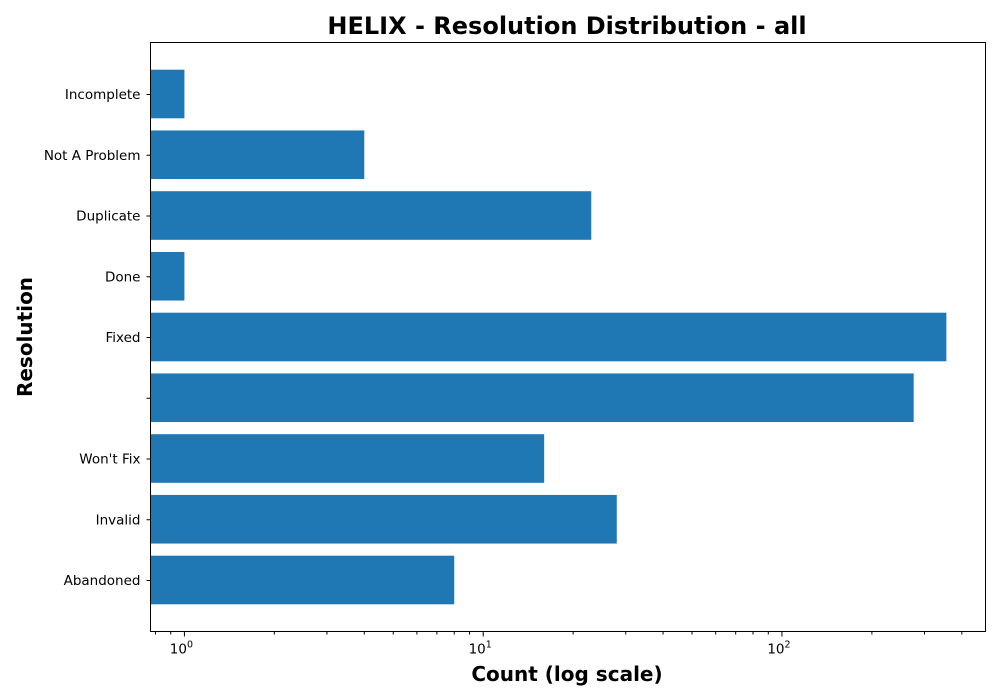 The height and width of the screenshot is (700, 1000). What do you see at coordinates (558, 644) in the screenshot?
I see `x-axis-ticks: 10⁰ 10¹ 10²` at bounding box center [558, 644].